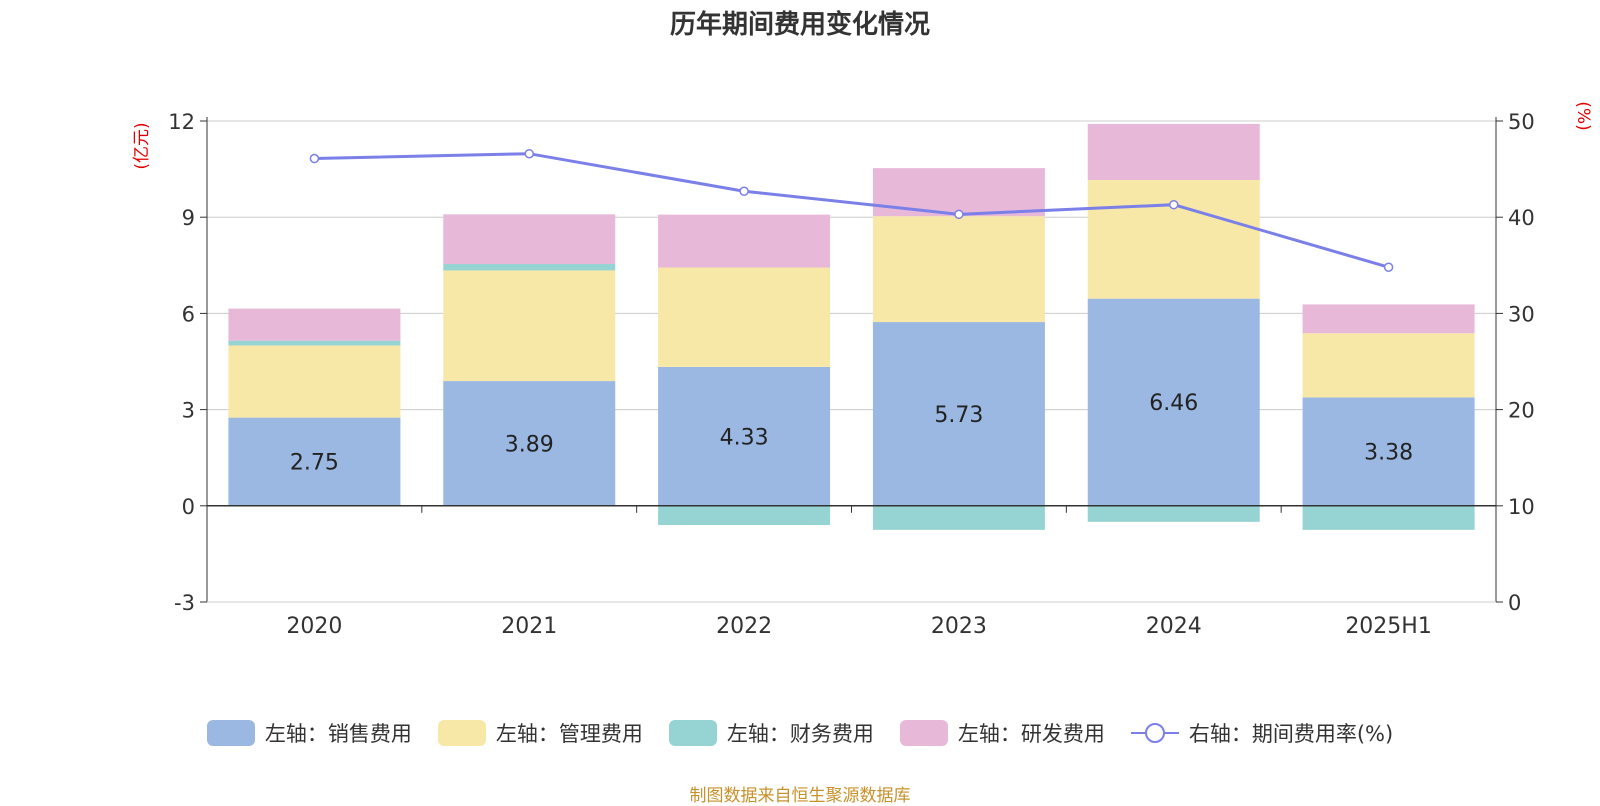 This screenshot has width=1600, height=806. What do you see at coordinates (959, 626) in the screenshot?
I see `x-tick-label: 2023` at bounding box center [959, 626].